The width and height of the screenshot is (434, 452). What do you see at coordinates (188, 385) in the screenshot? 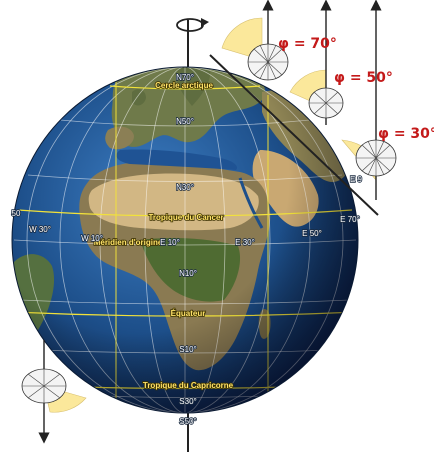
I see `tropic-of-capricorn-label: Tropique du Capricorne` at bounding box center [188, 385].